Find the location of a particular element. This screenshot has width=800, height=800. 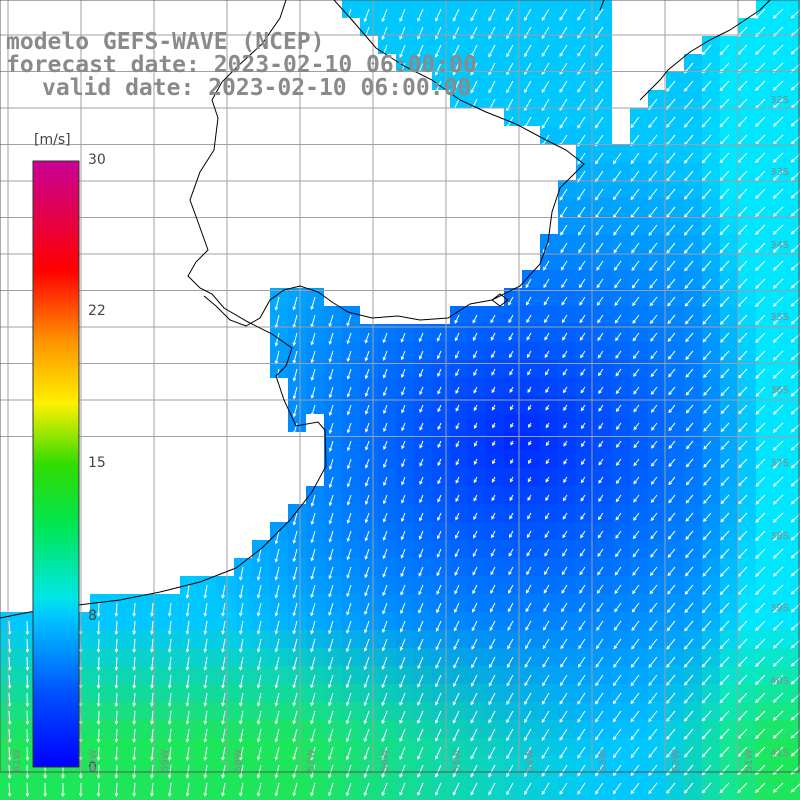

colorbar-tick-30: 30 is located at coordinates (97, 160).